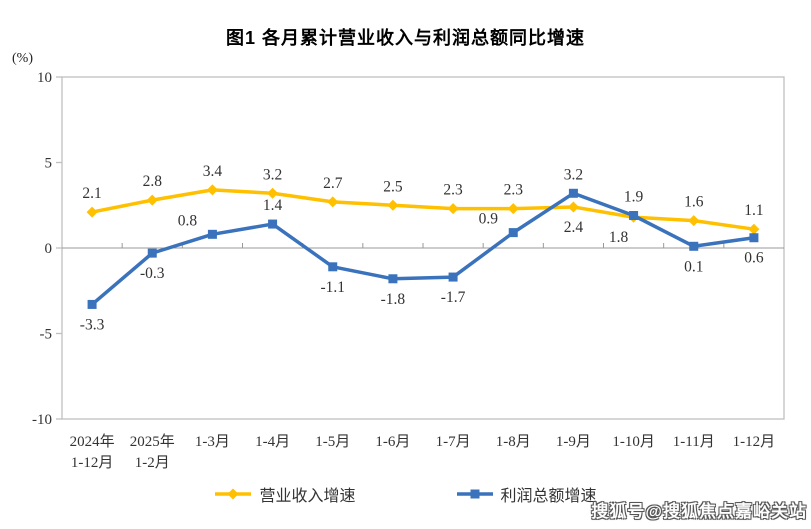  I want to click on revenue-growth-data-label: 2.5, so click(393, 186).